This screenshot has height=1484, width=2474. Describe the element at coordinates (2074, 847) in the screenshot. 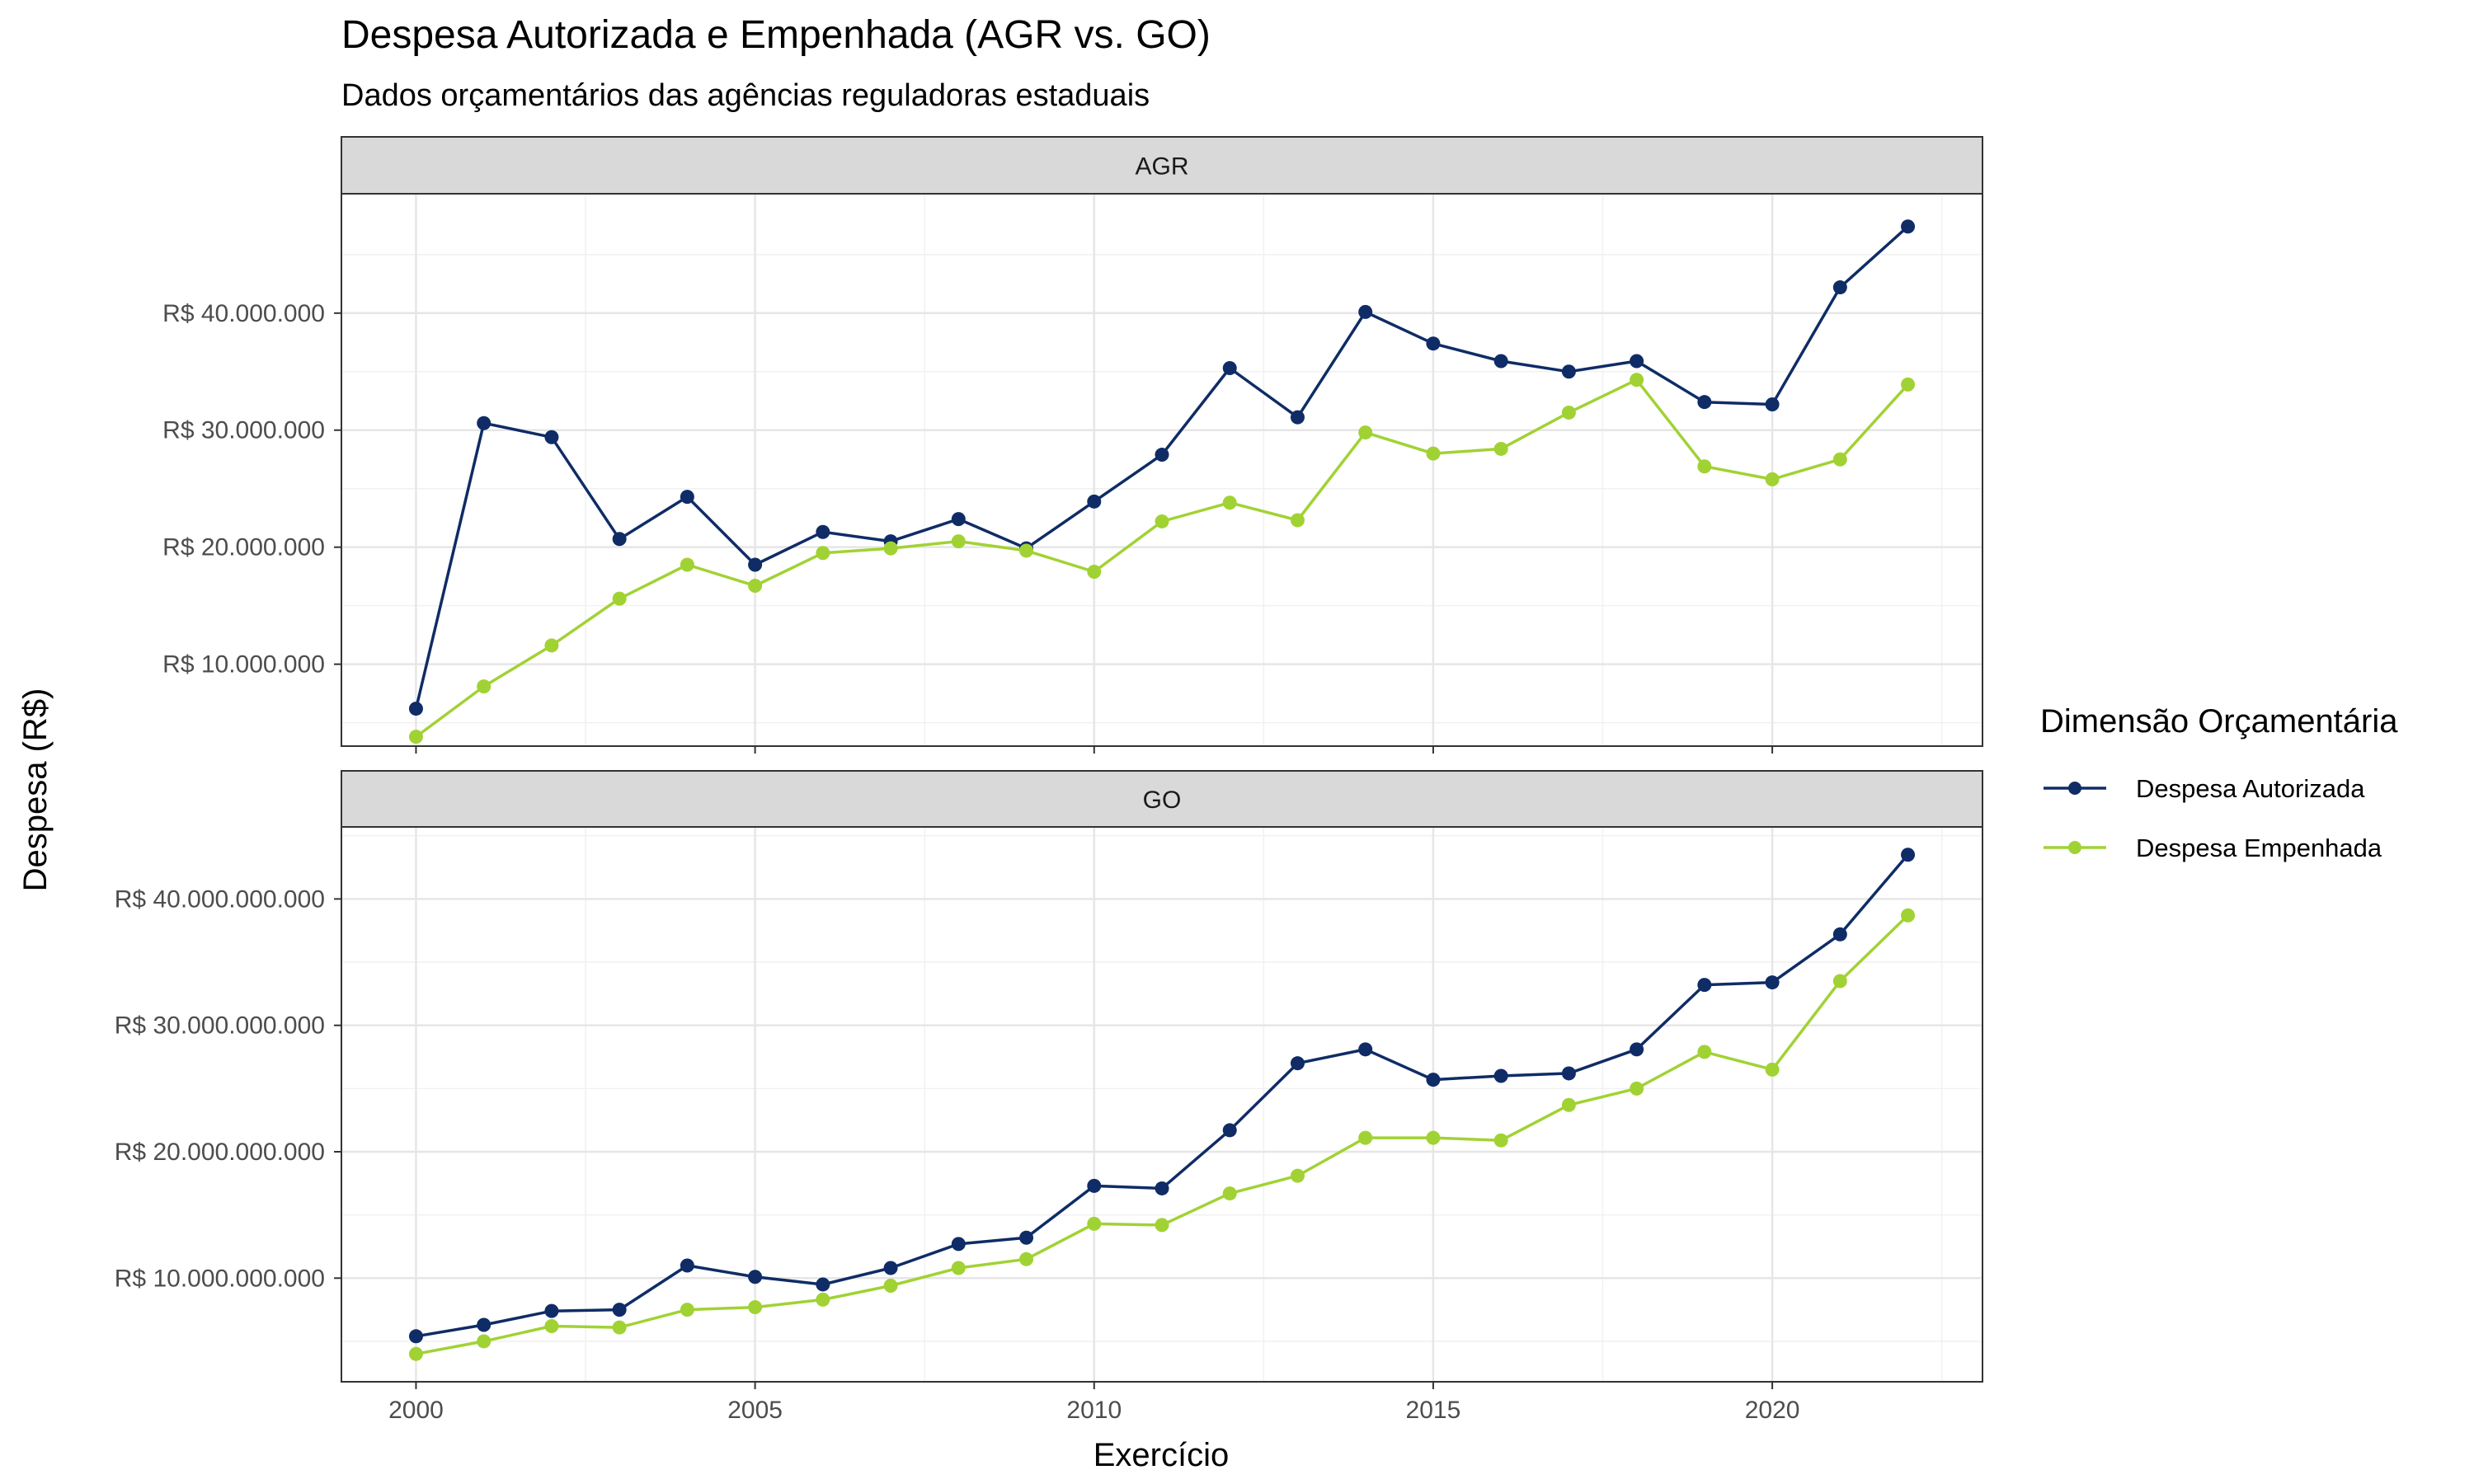

I see `legend-key-point-empenhada` at that location.